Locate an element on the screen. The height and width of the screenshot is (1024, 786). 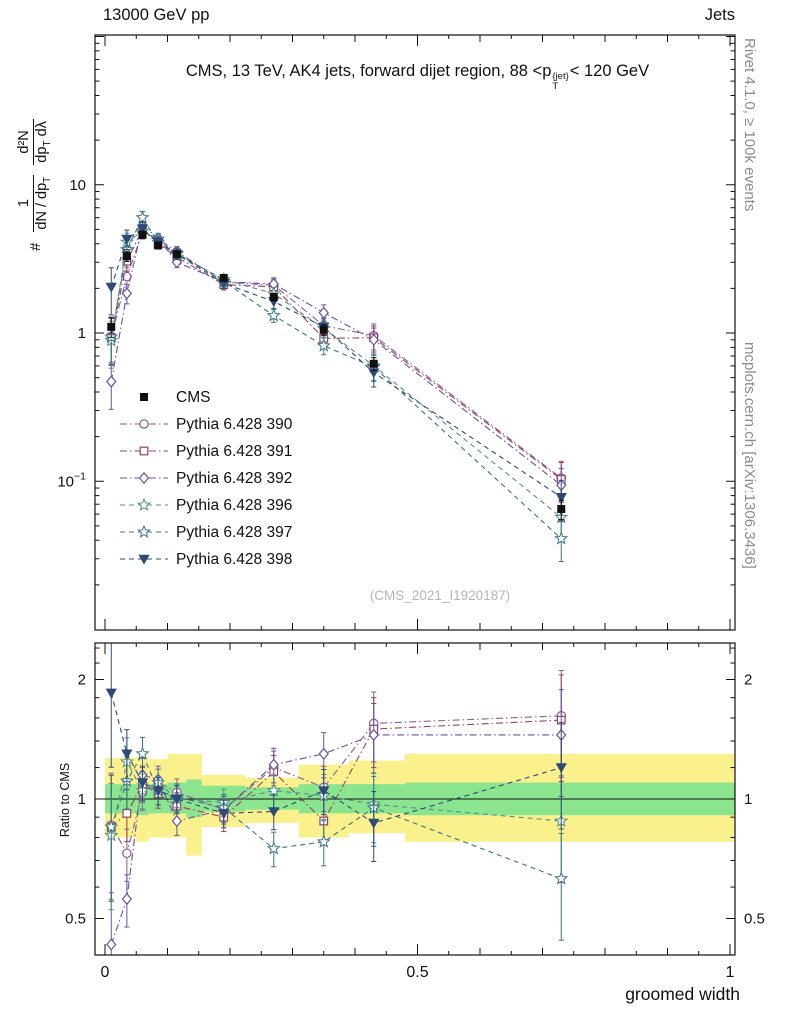
legend-item-pythia-6-428-397: Pythia 6.428 397 is located at coordinates (206, 532).